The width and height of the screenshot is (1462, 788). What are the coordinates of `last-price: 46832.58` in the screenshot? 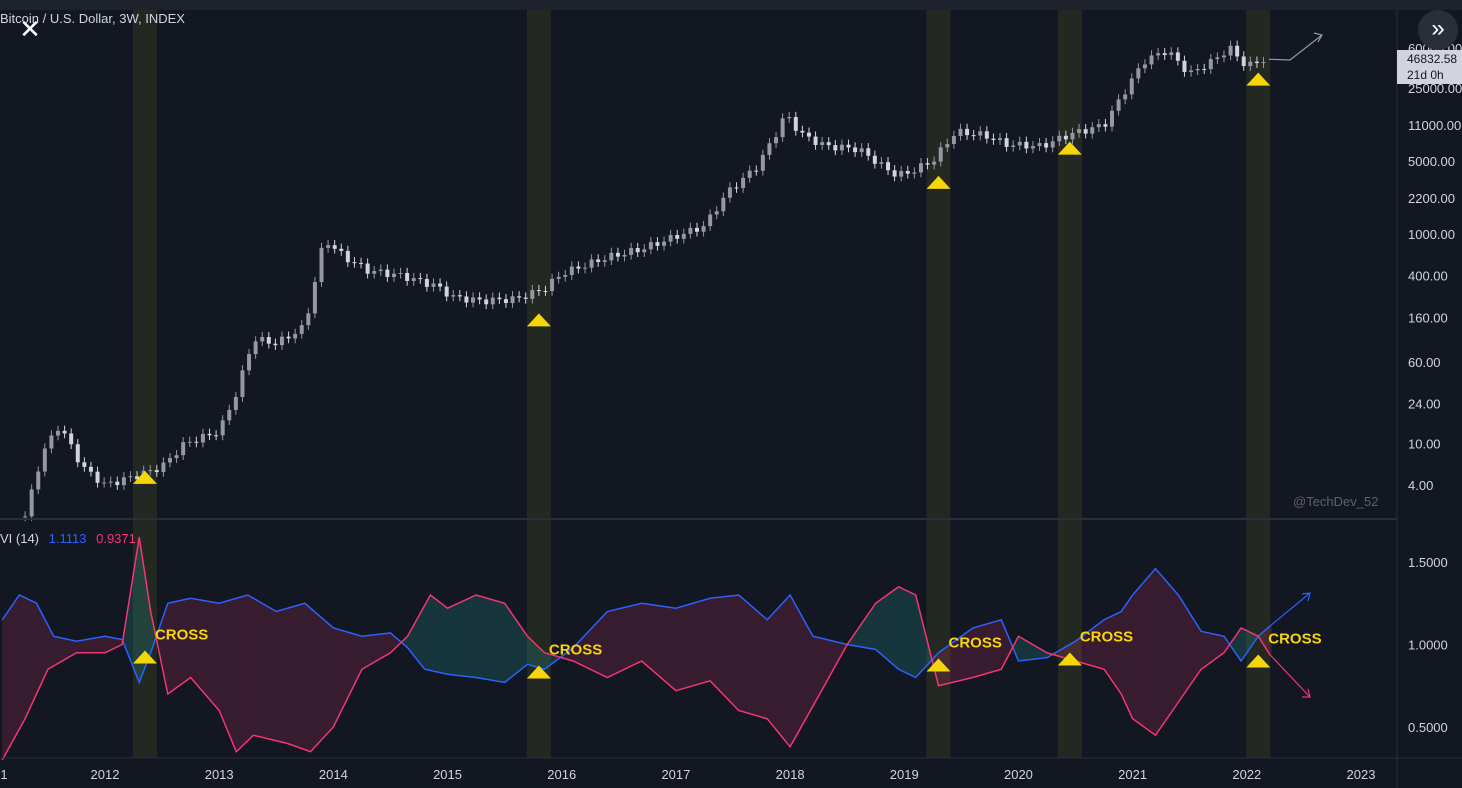 It's located at (1432, 59).